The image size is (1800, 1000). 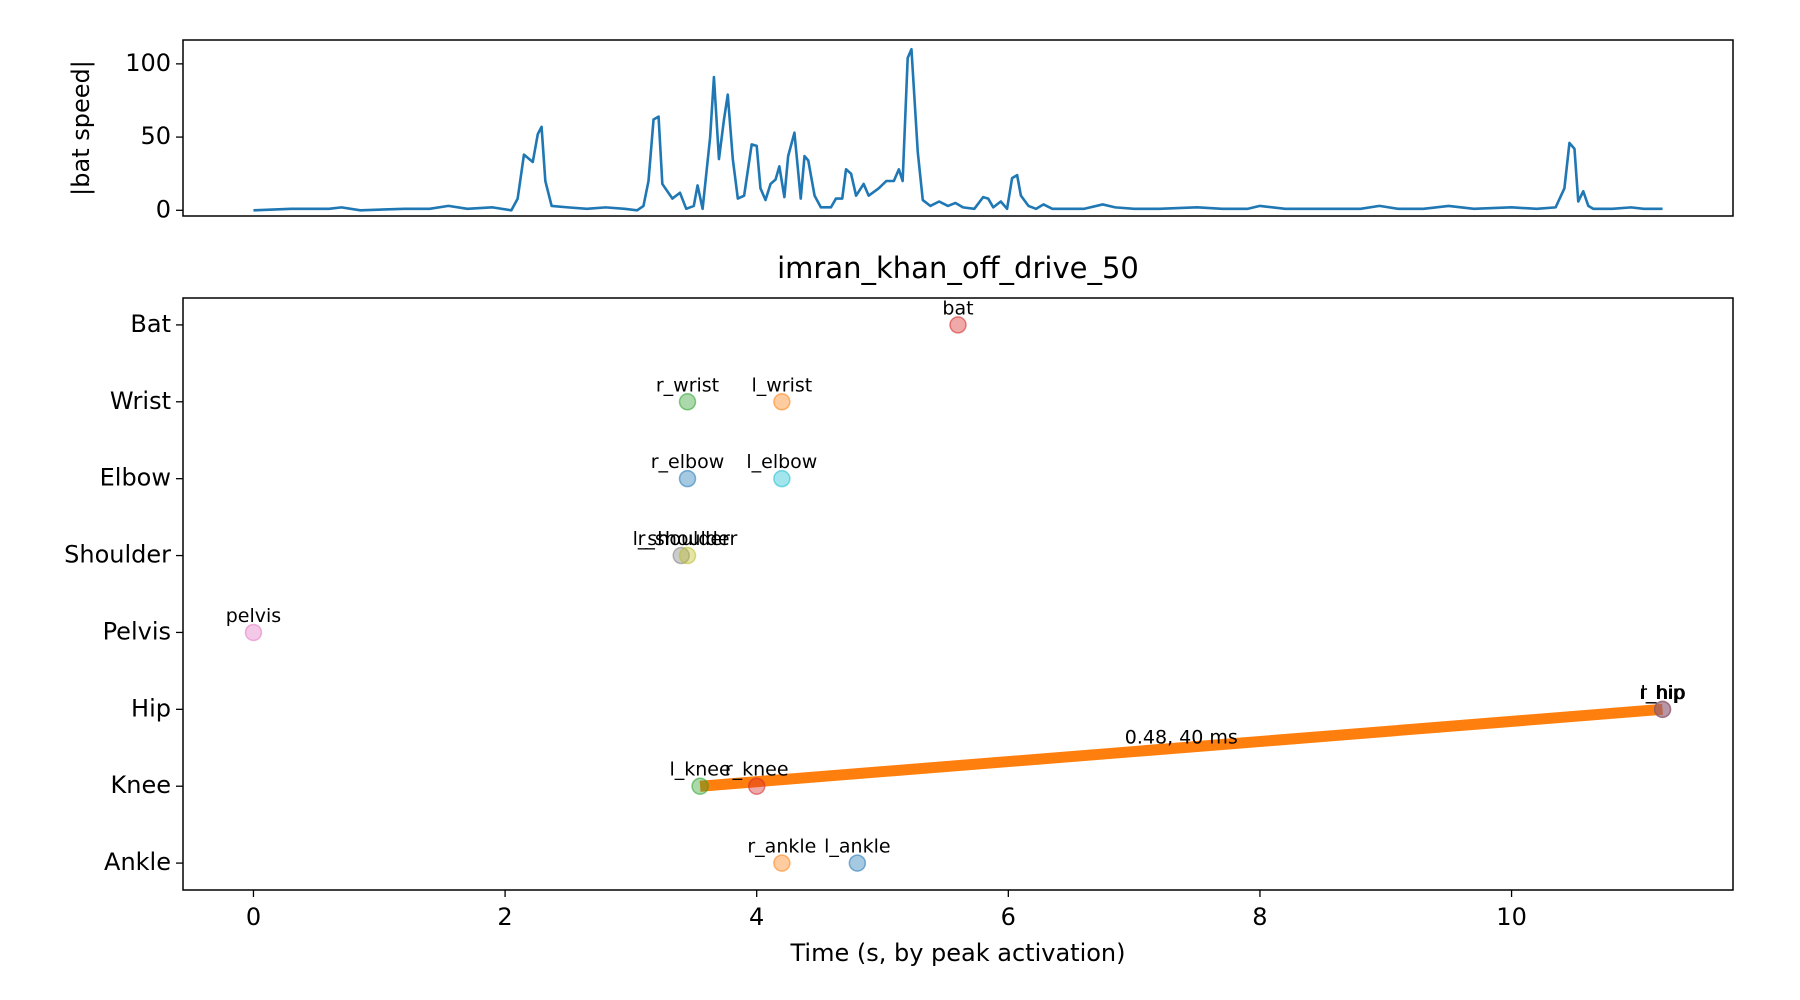 I want to click on x-axis-label: Time (s, by peak activation), so click(x=957, y=953).